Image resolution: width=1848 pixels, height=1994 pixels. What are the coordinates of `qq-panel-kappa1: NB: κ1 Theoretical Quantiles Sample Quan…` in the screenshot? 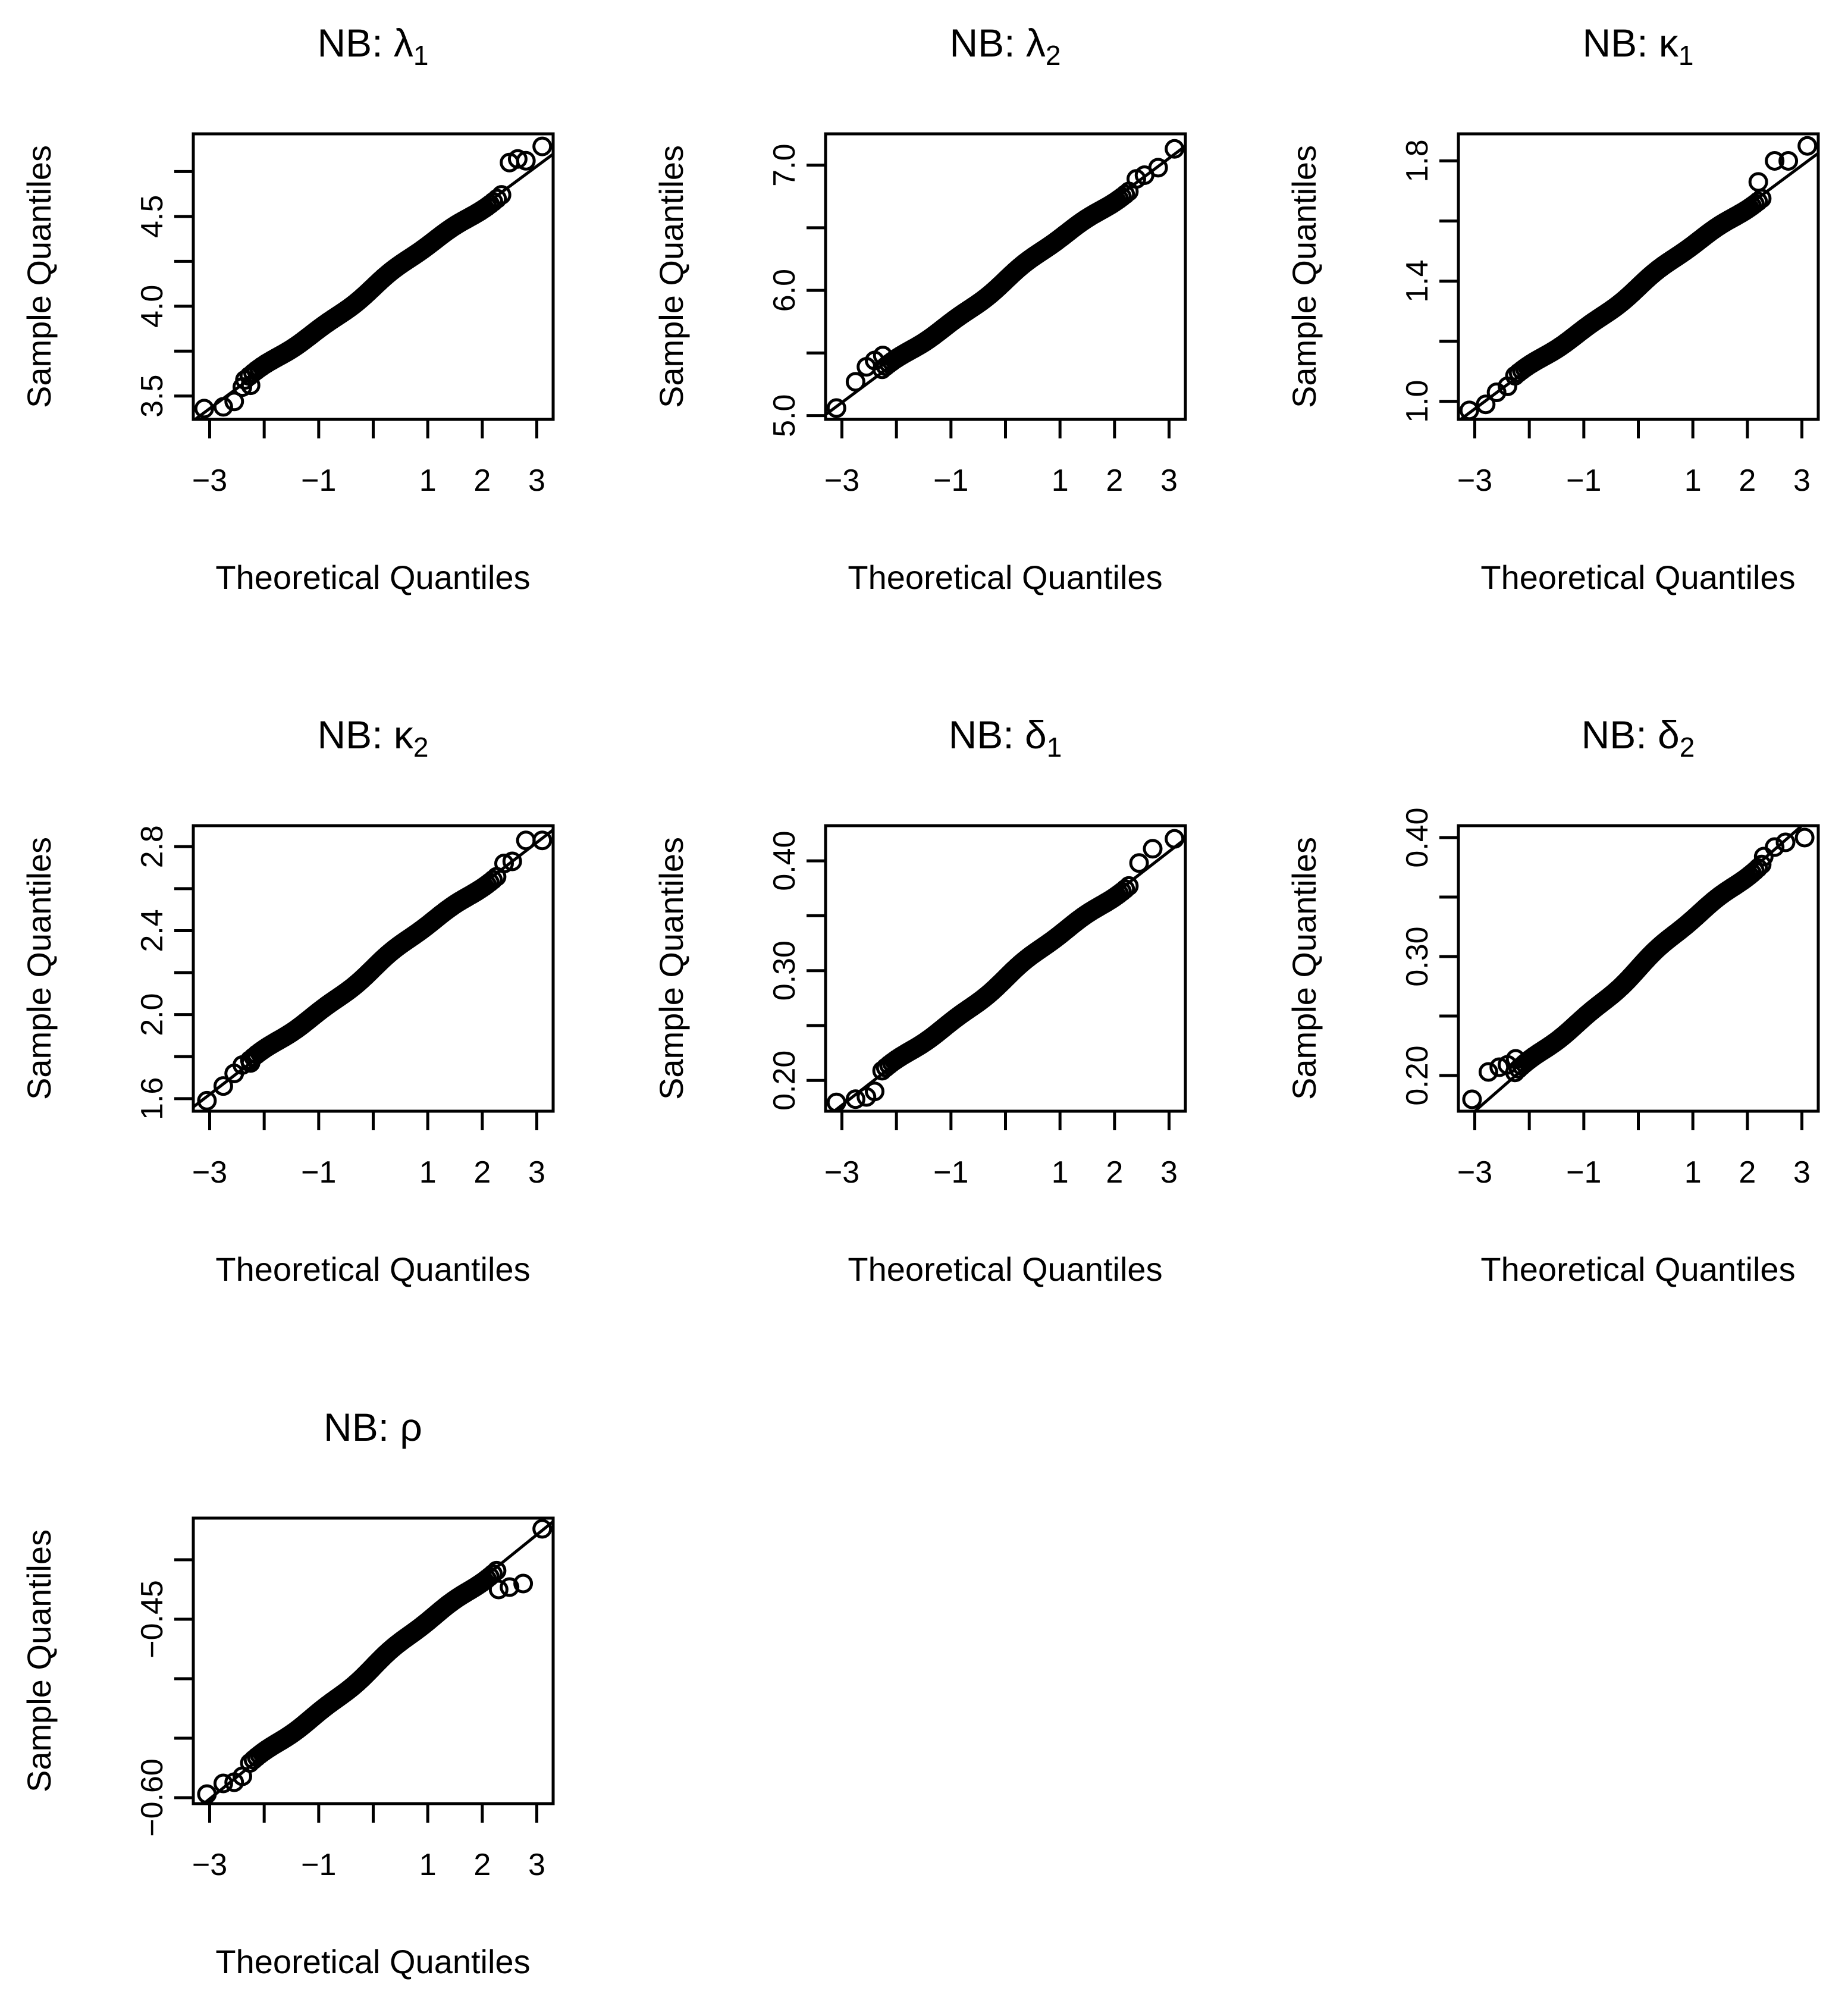 It's located at (1552, 308).